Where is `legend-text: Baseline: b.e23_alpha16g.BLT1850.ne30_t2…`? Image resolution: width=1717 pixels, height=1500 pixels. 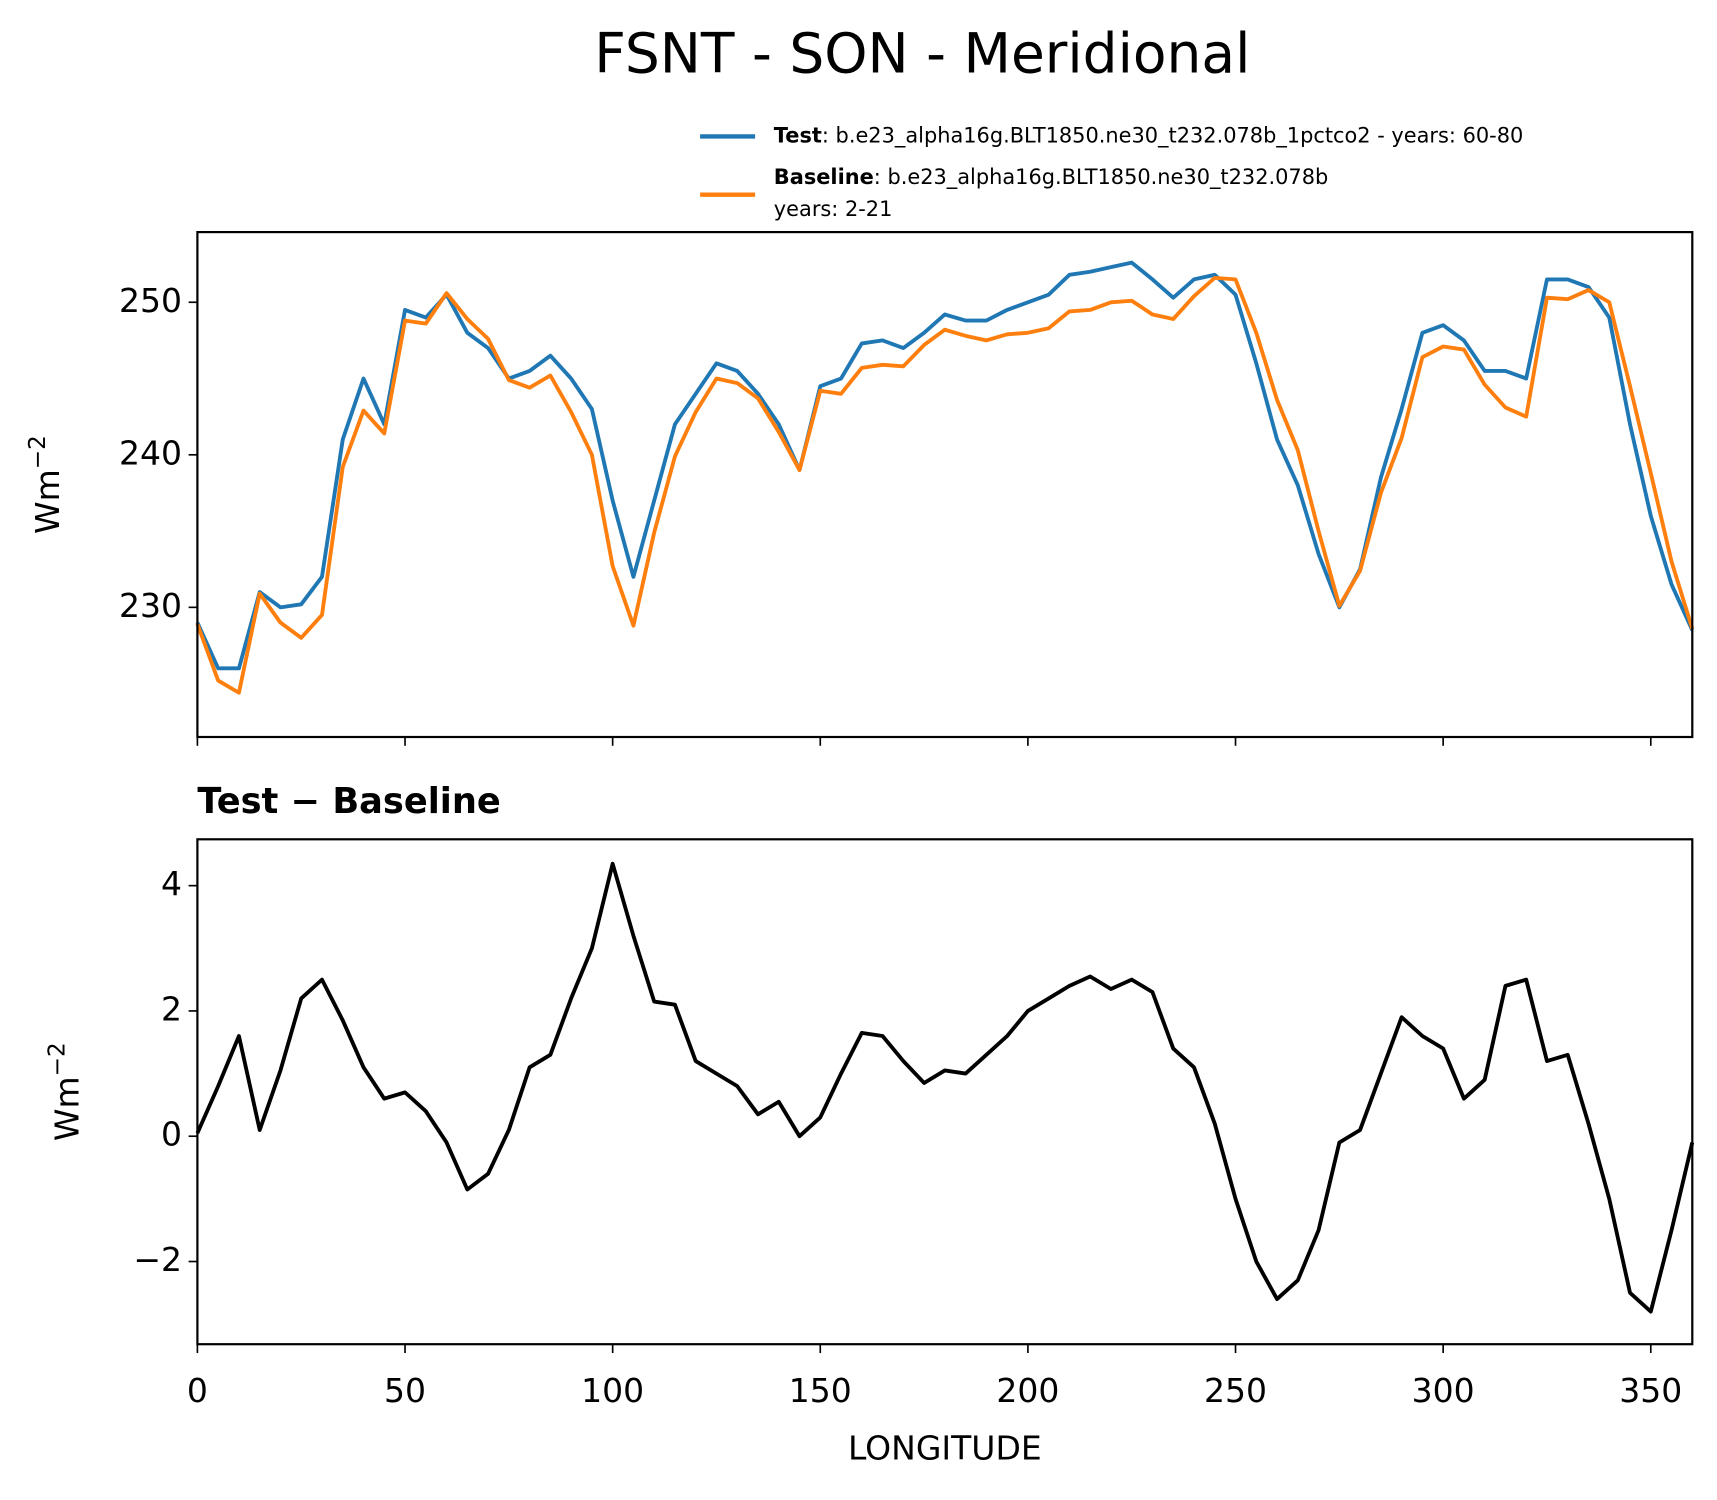
legend-text: Baseline: b.e23_alpha16g.BLT1850.ne30_t2… is located at coordinates (1051, 177).